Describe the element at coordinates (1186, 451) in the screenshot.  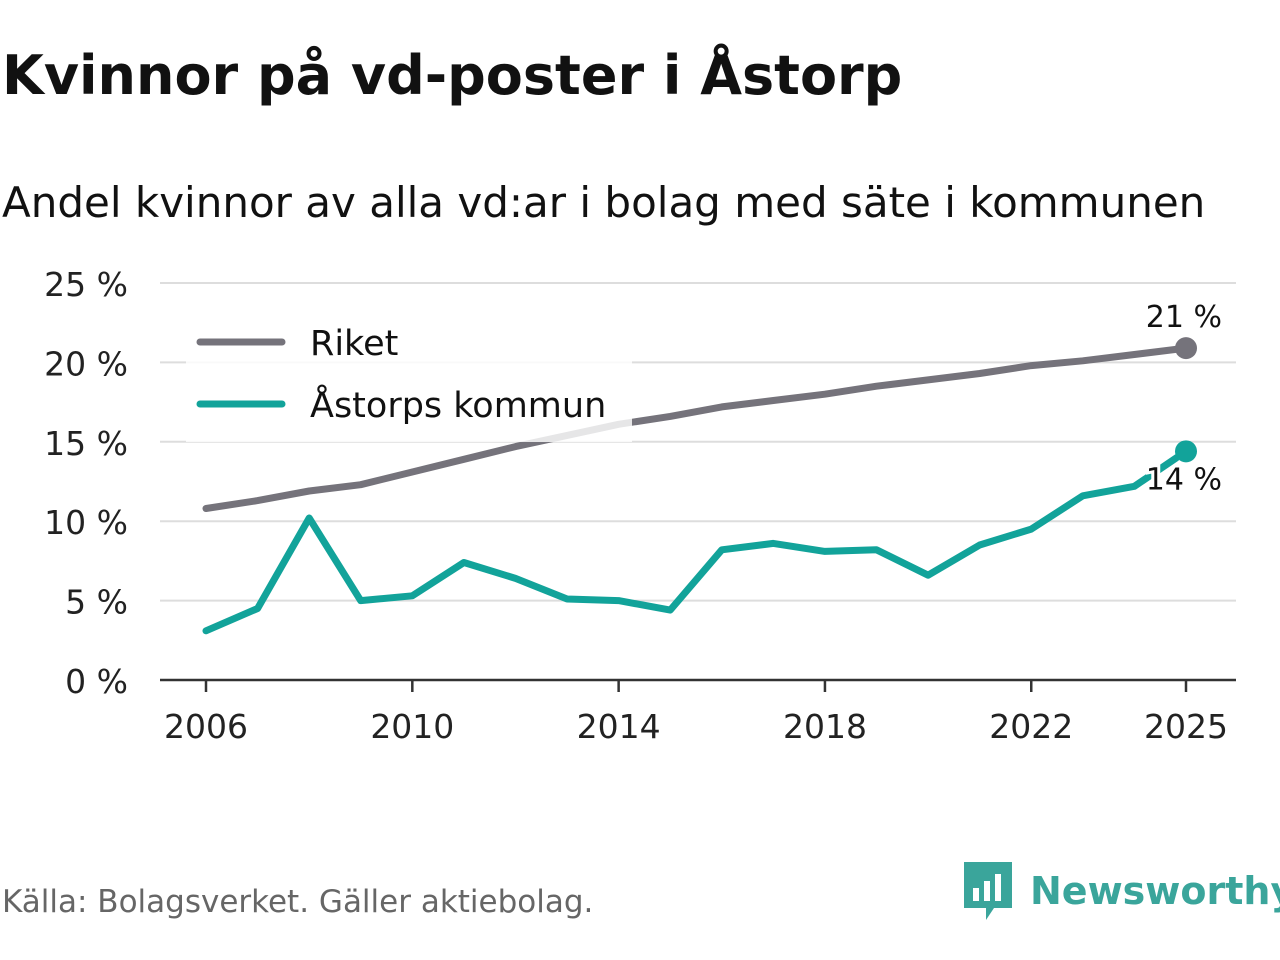
I see `series-end-point-kommun` at that location.